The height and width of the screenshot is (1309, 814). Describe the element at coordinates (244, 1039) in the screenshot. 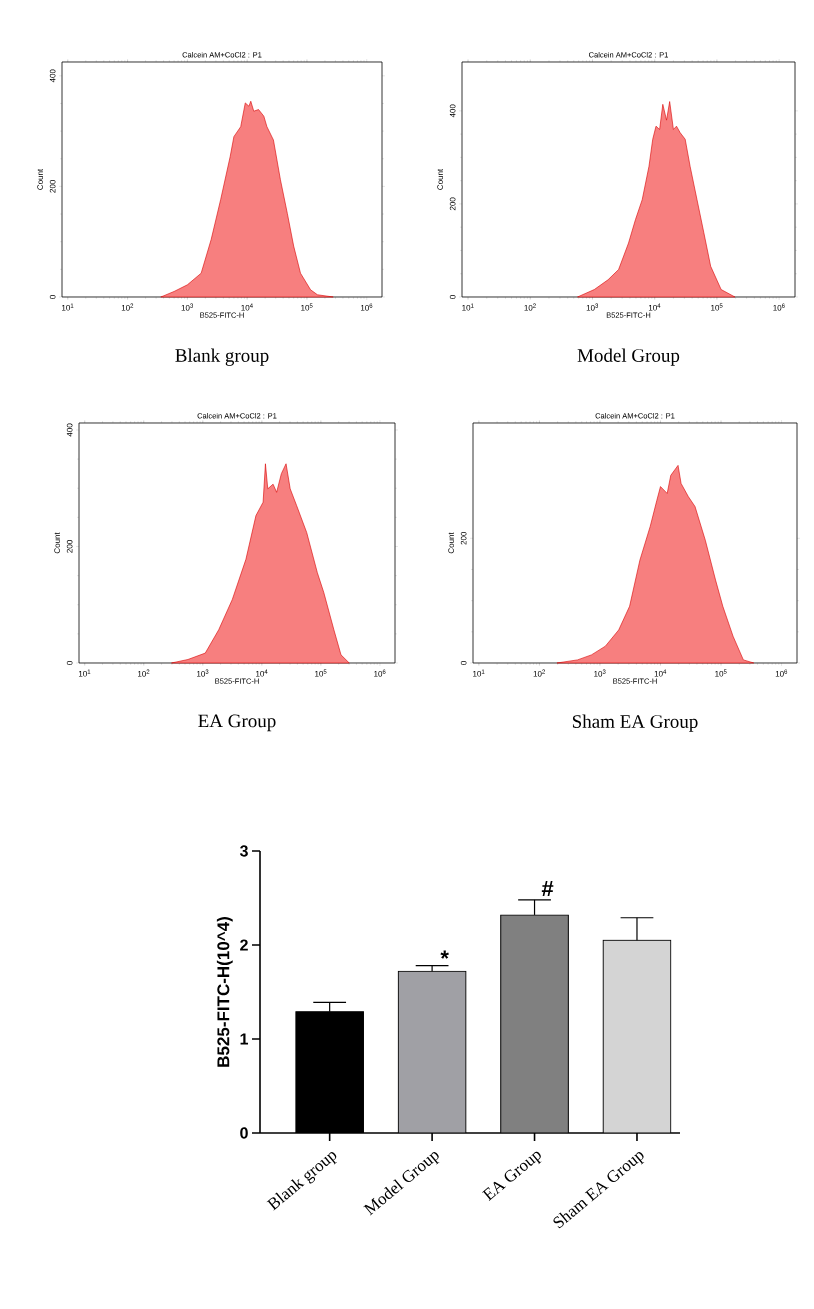

I see `y-tick-label: 1` at that location.